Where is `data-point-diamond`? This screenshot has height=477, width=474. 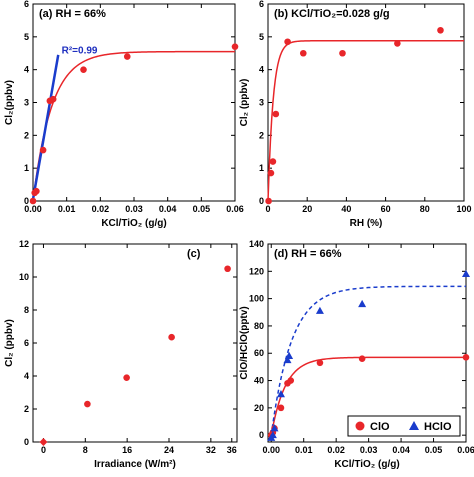 data-point-diamond is located at coordinates (43, 442).